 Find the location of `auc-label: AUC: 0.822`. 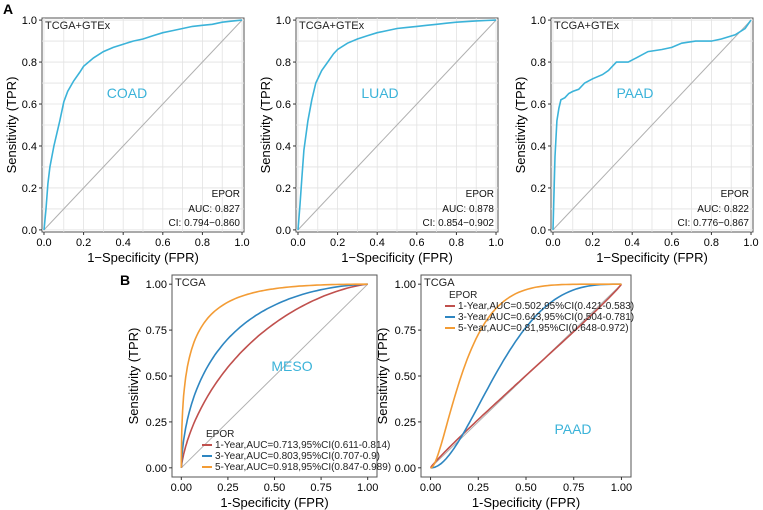

auc-label: AUC: 0.822 is located at coordinates (723, 209).